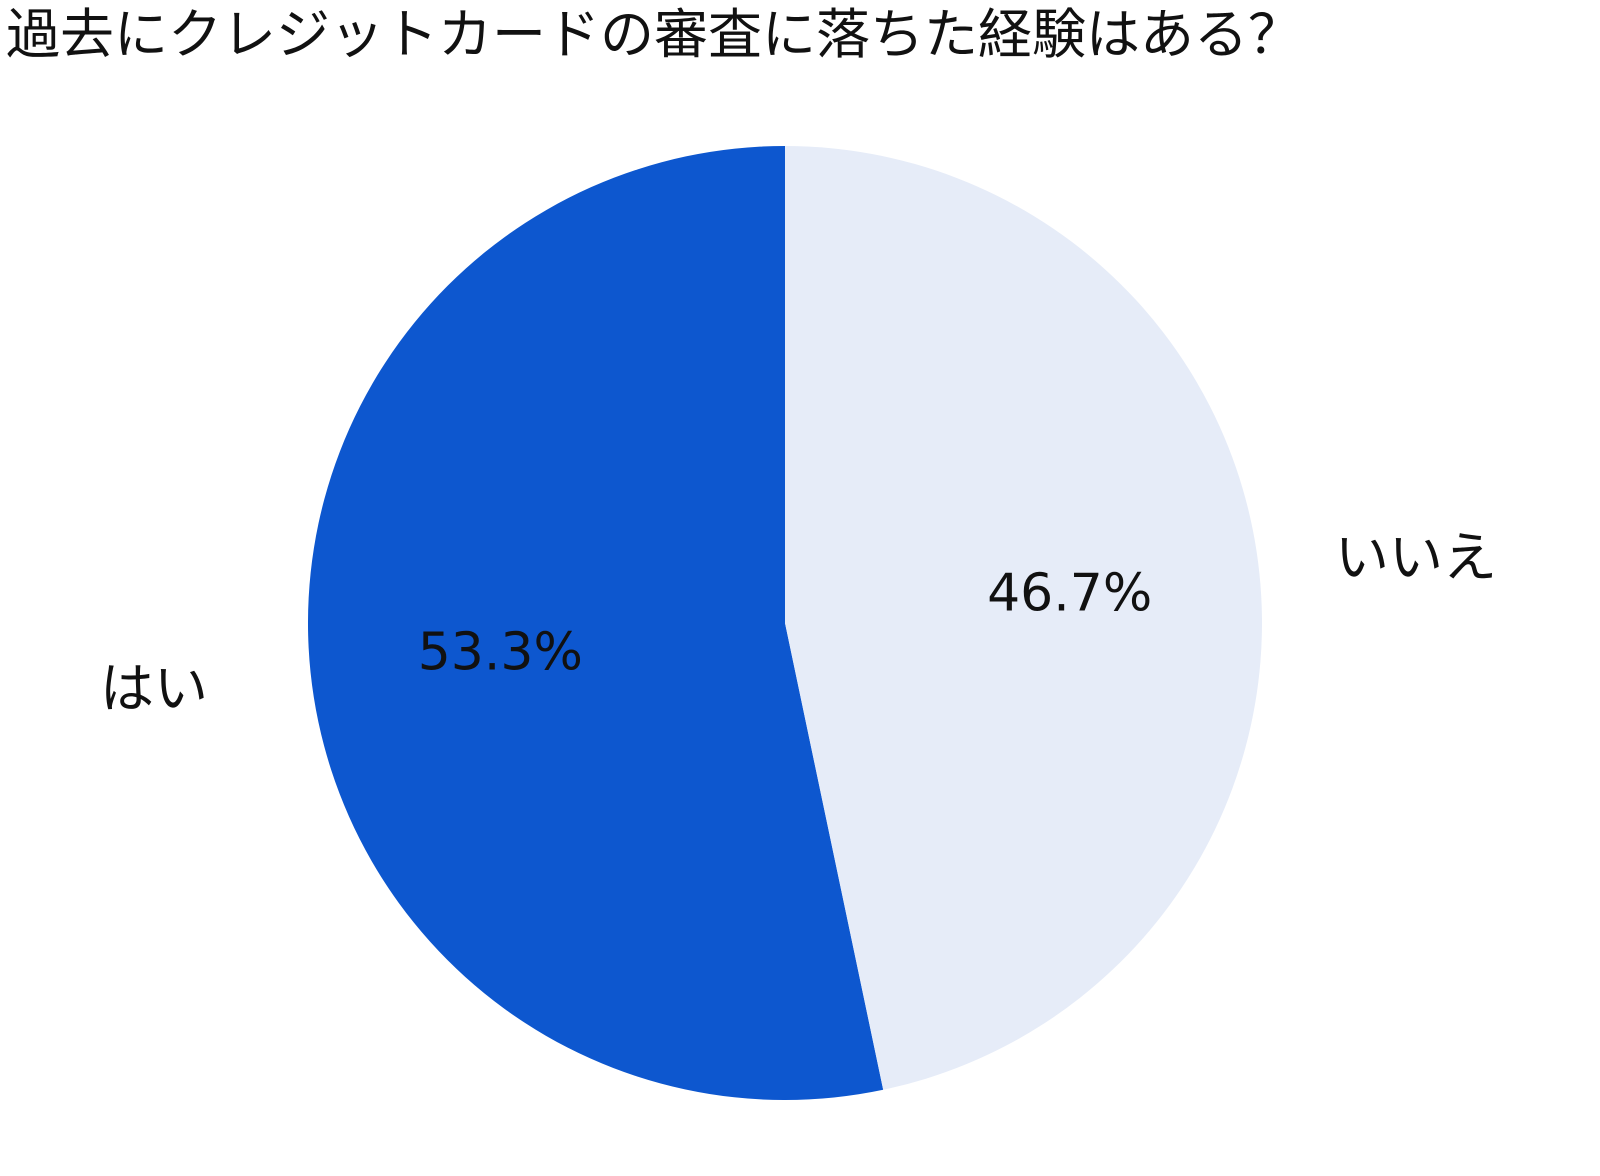  What do you see at coordinates (654, 34) in the screenshot?
I see `chart-title: 過去にクレジットカードの審査に落ちた経験はある？` at bounding box center [654, 34].